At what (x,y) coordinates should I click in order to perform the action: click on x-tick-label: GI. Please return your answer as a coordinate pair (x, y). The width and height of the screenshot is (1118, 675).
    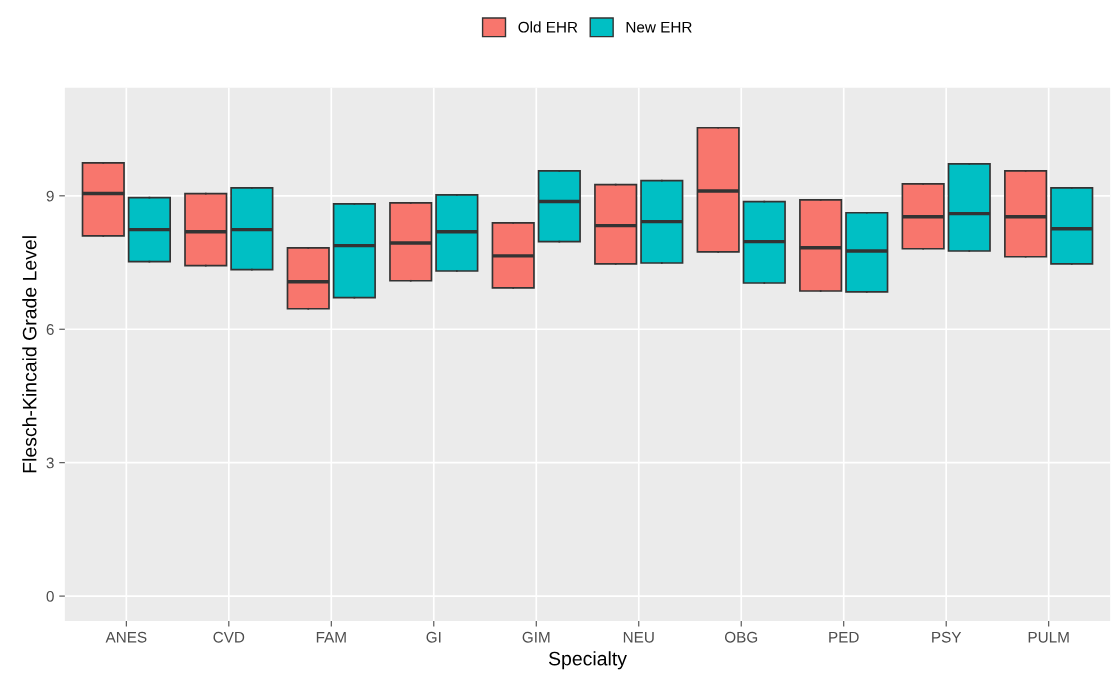
    Looking at the image, I should click on (433, 637).